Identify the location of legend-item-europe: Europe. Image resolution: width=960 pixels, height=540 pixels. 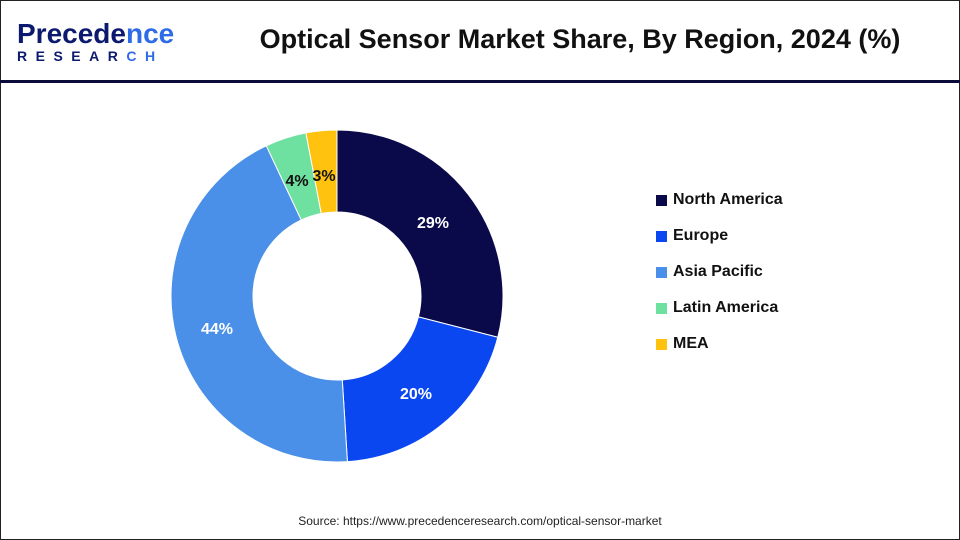
(719, 236).